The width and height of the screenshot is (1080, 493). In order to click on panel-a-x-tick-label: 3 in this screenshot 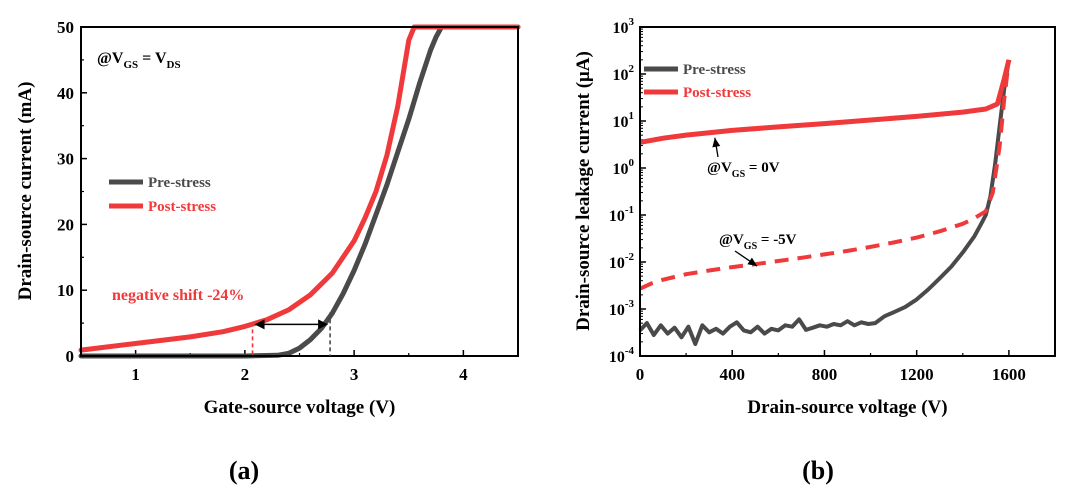, I will do `click(354, 374)`.